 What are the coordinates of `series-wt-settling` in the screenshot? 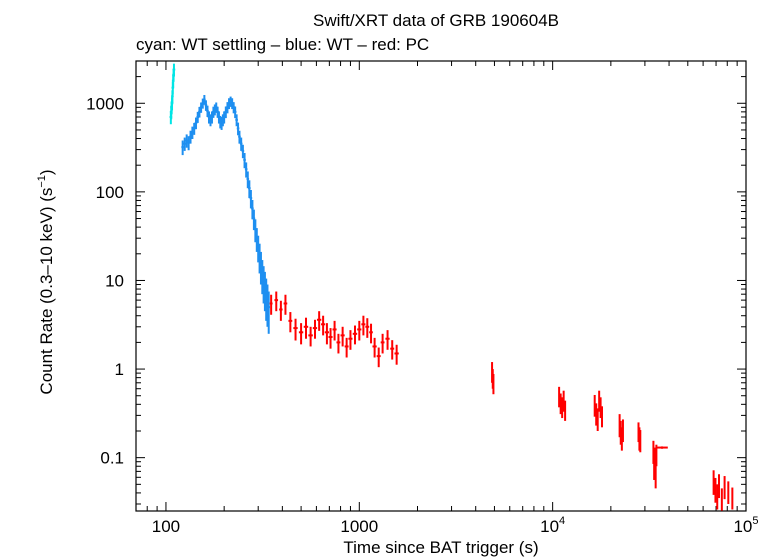 It's located at (172, 94).